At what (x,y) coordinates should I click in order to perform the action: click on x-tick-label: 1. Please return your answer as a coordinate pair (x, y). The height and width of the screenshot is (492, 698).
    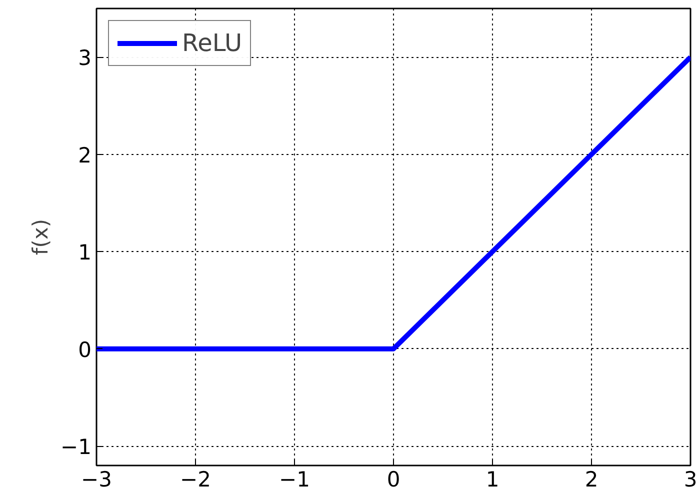
    Looking at the image, I should click on (493, 480).